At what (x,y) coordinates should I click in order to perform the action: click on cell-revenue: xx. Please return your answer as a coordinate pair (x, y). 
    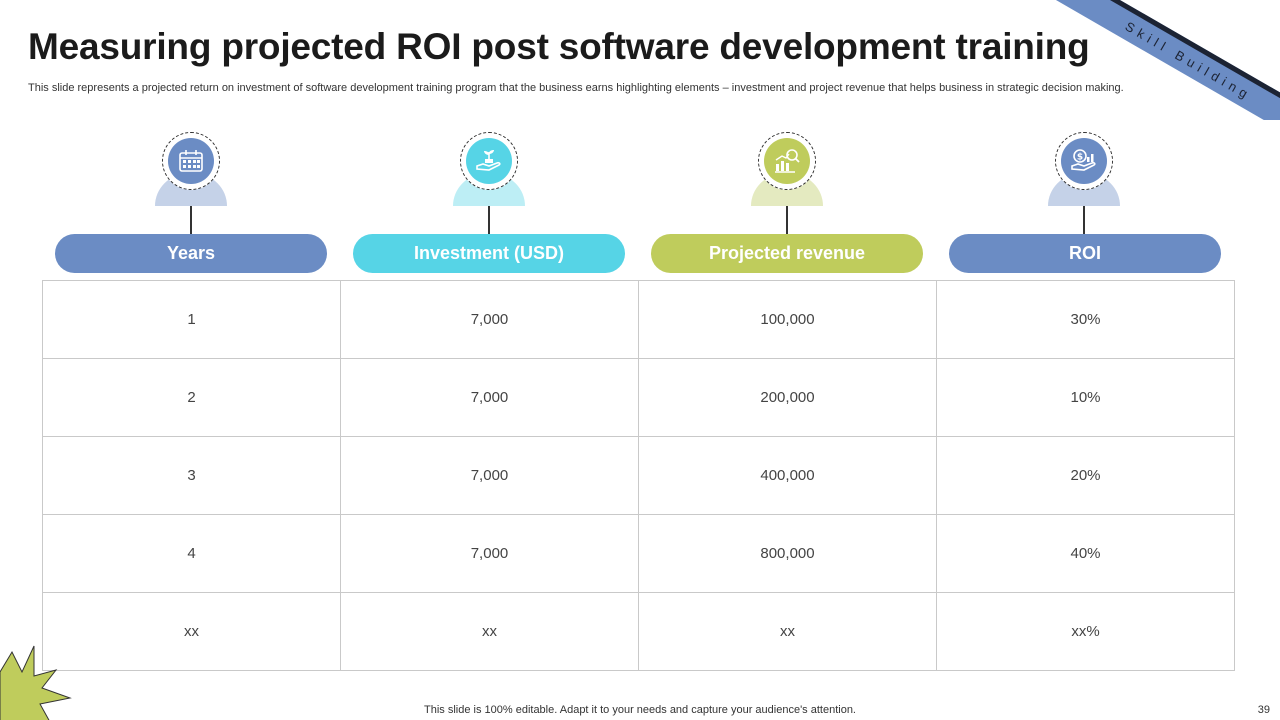
    Looking at the image, I should click on (787, 631).